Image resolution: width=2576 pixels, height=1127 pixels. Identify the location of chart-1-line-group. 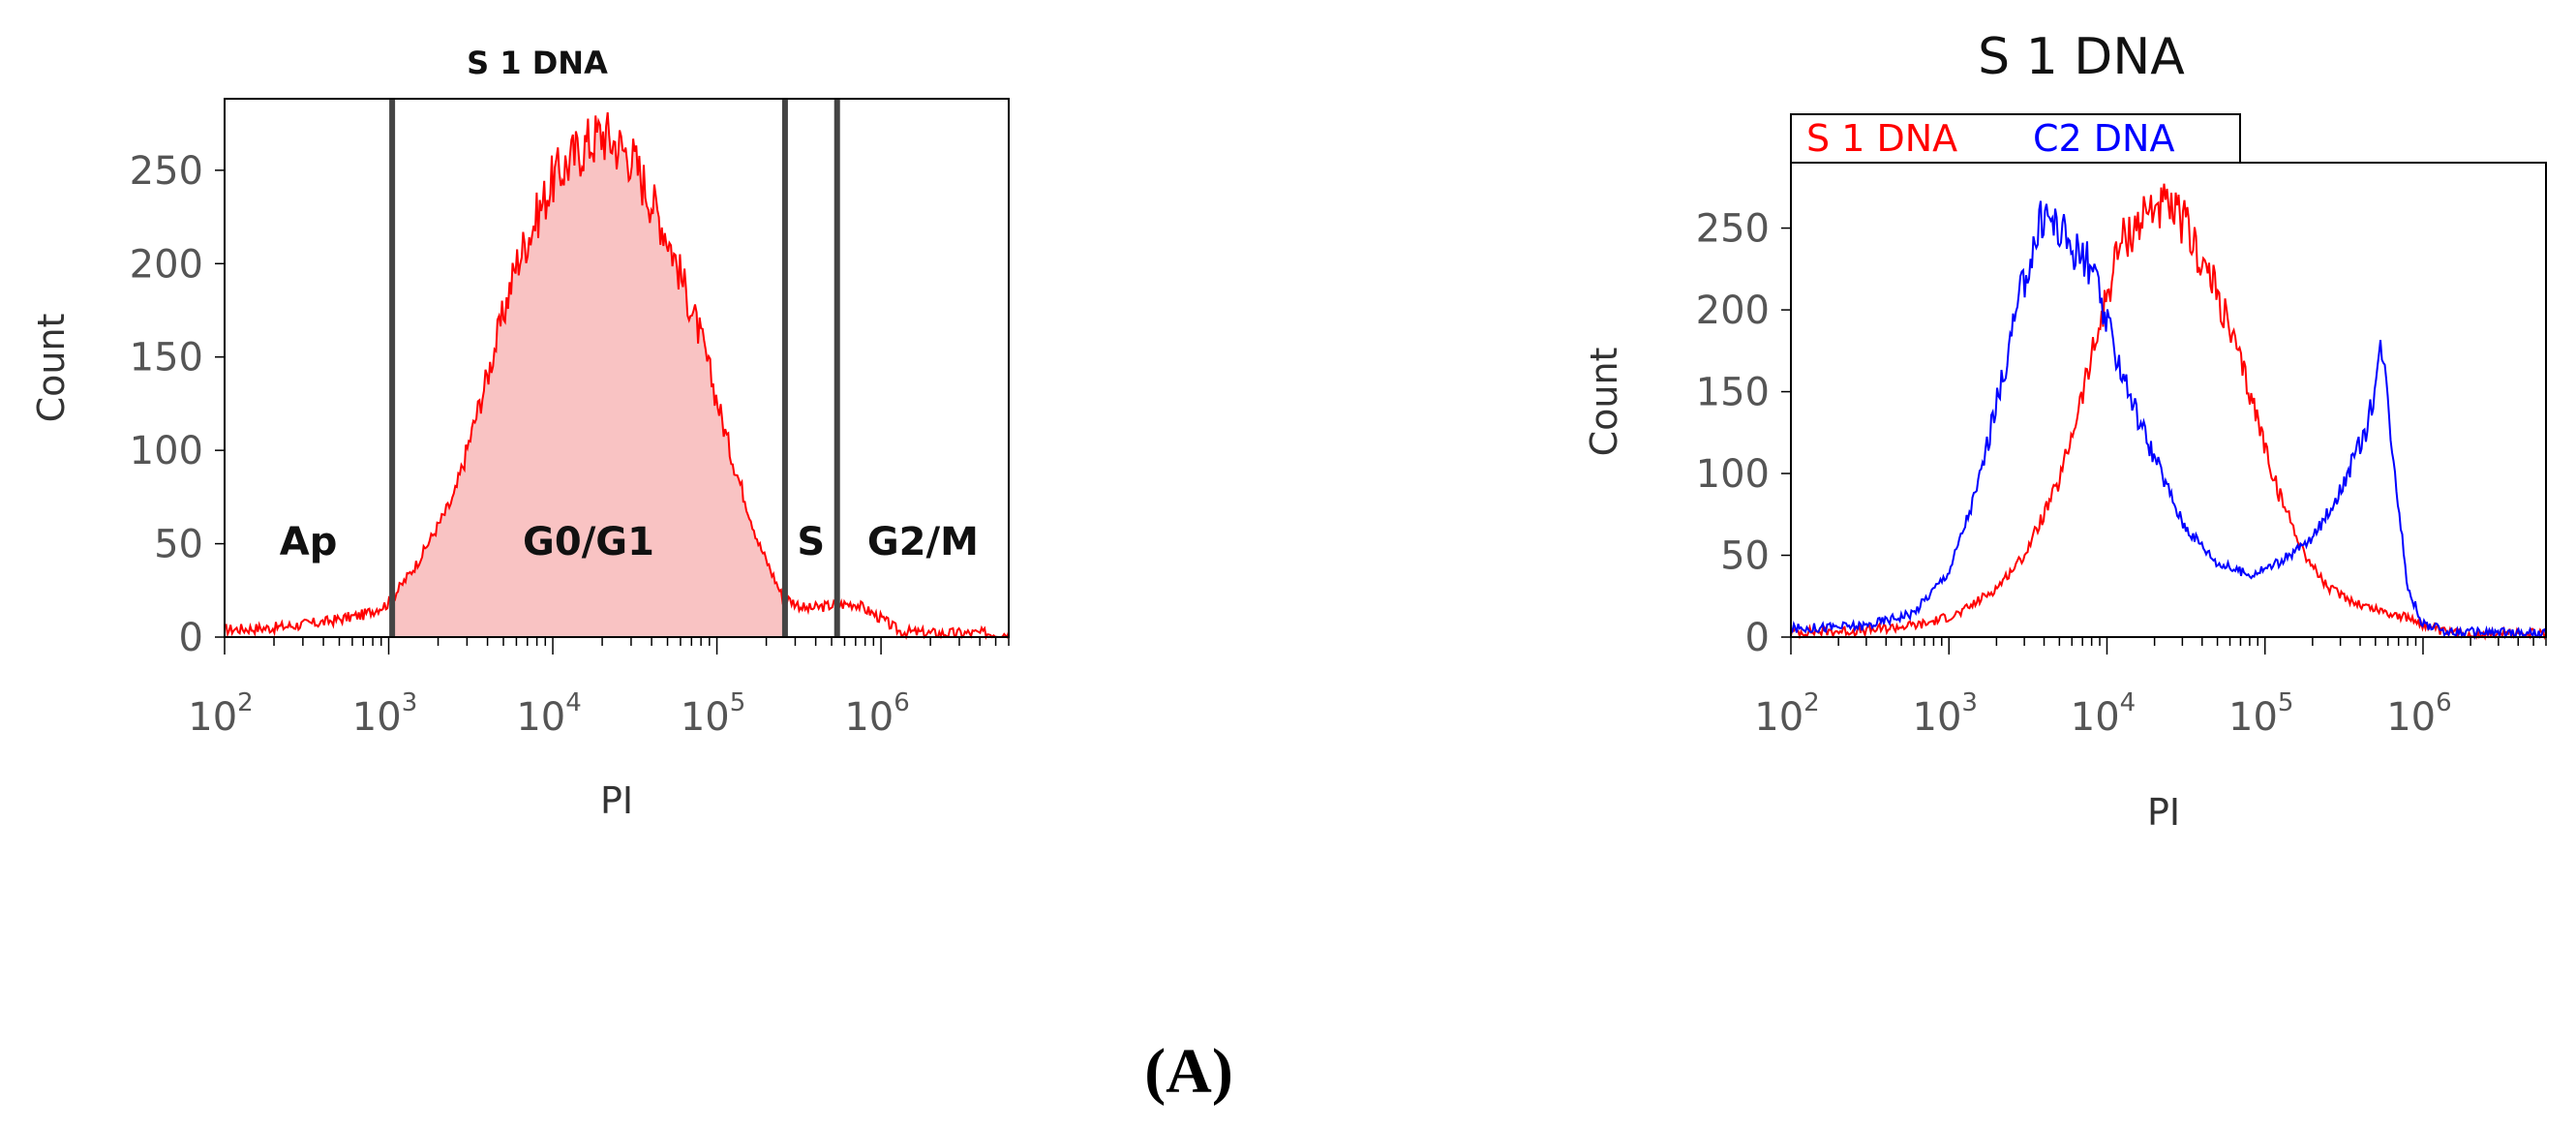
(617, 376).